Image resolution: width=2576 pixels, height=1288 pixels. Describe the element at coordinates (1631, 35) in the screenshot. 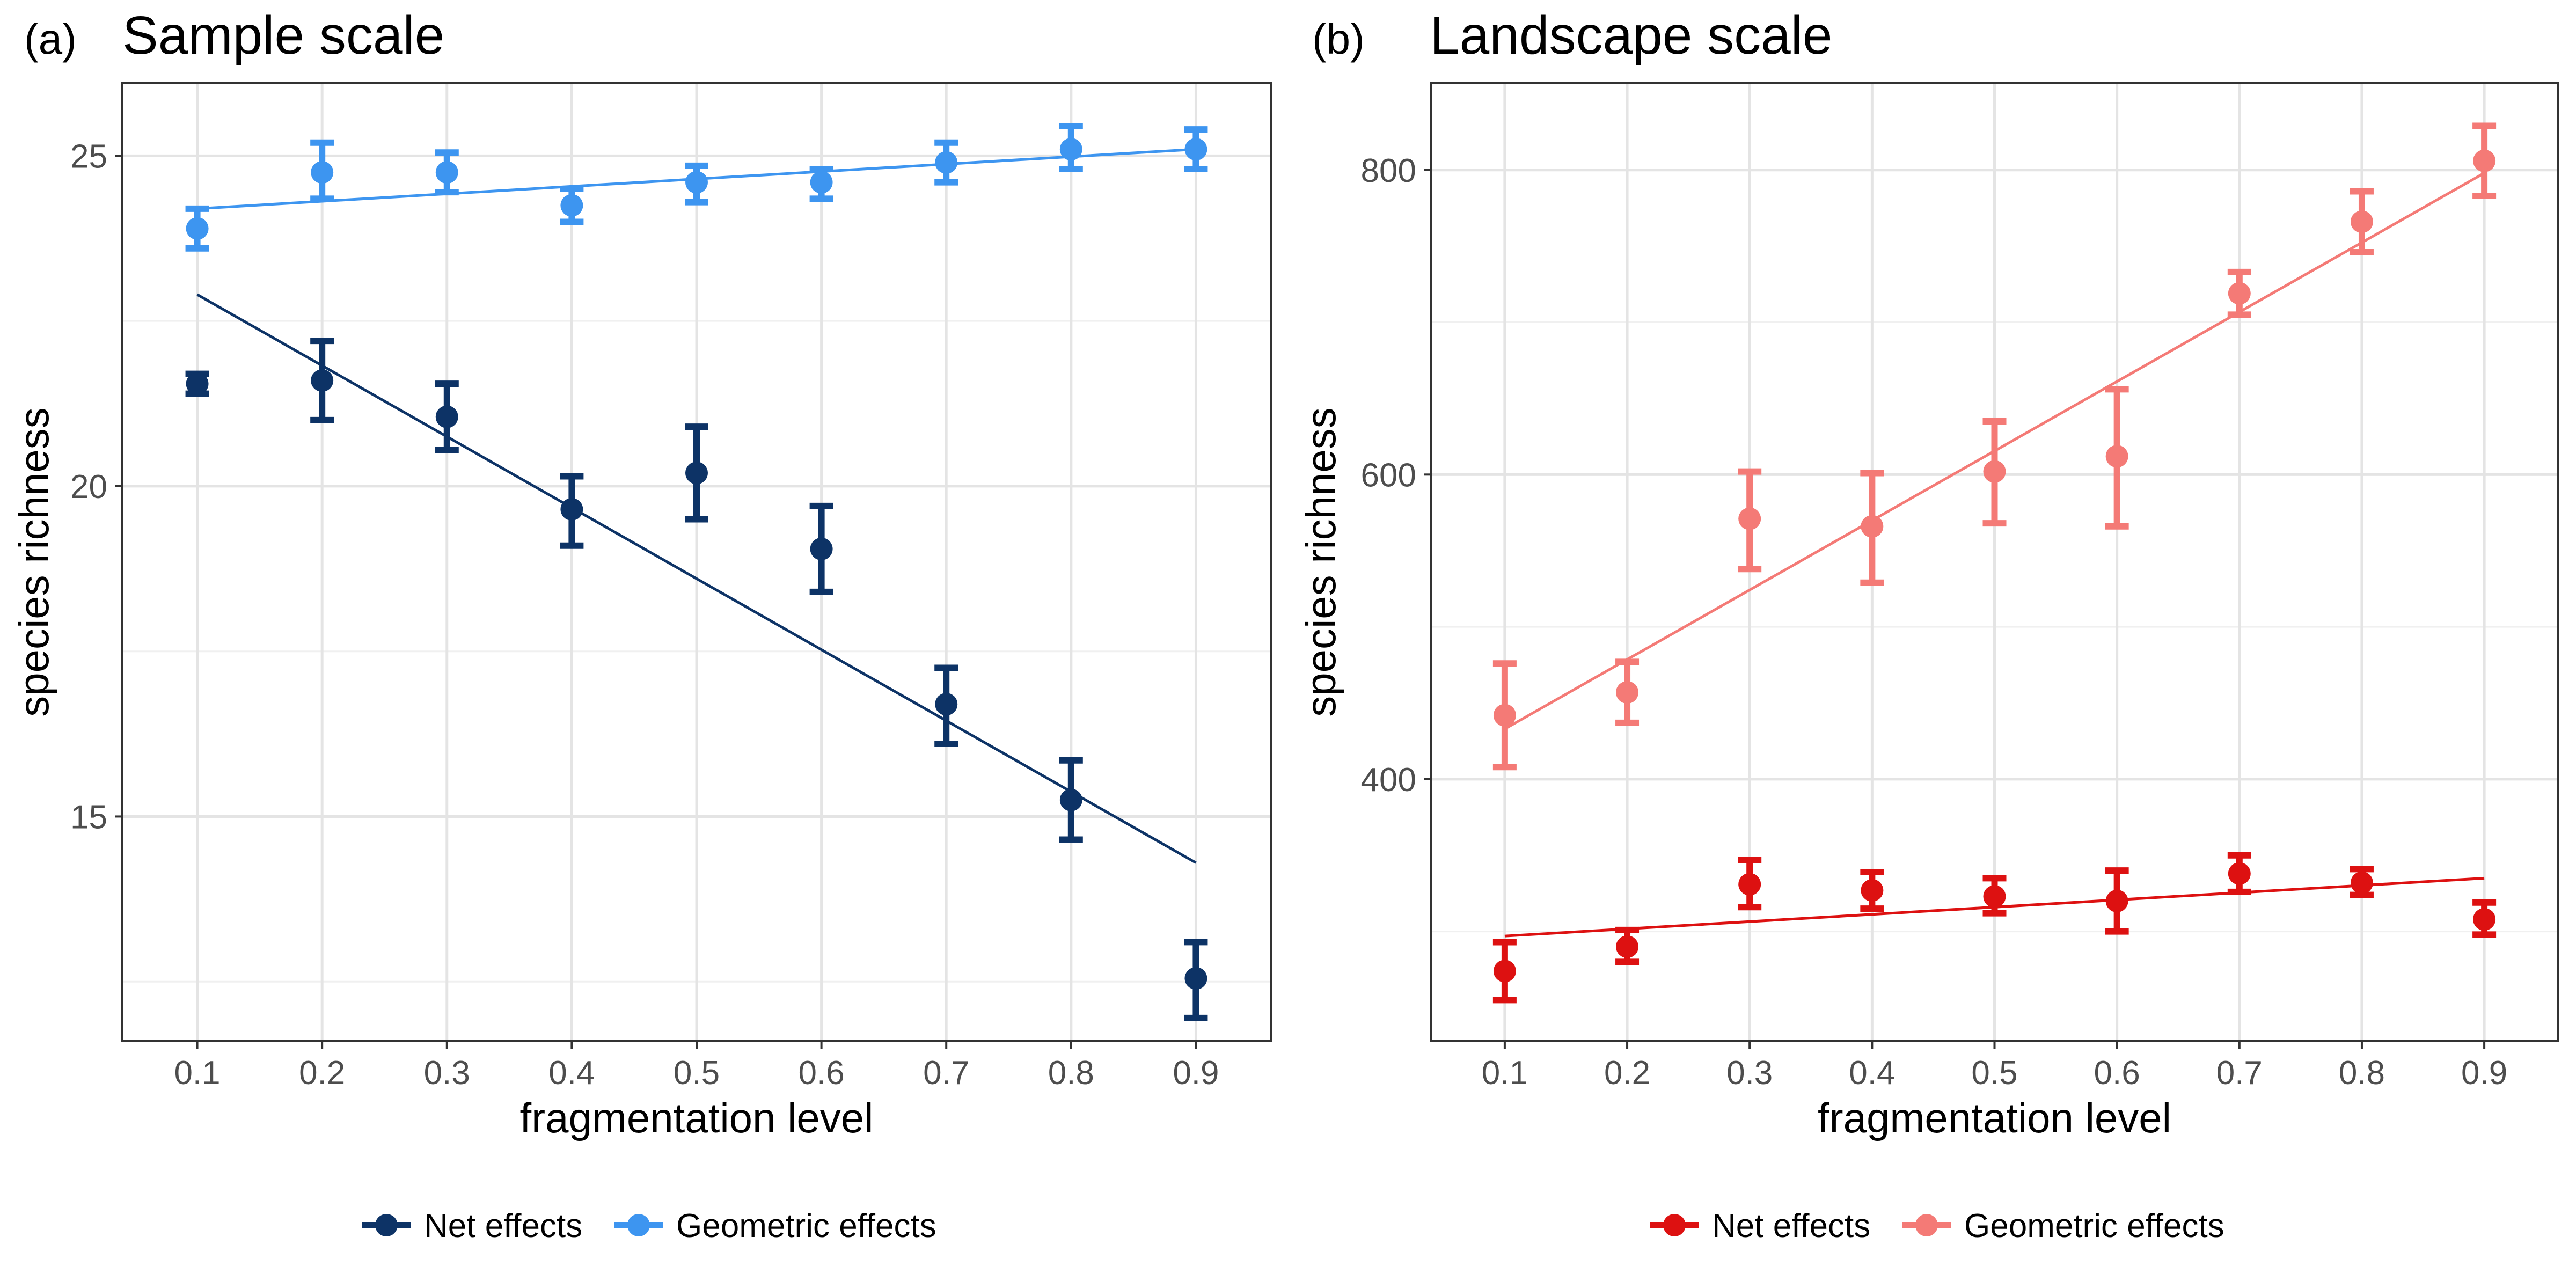

I see `chart-title: Landscape scale` at that location.